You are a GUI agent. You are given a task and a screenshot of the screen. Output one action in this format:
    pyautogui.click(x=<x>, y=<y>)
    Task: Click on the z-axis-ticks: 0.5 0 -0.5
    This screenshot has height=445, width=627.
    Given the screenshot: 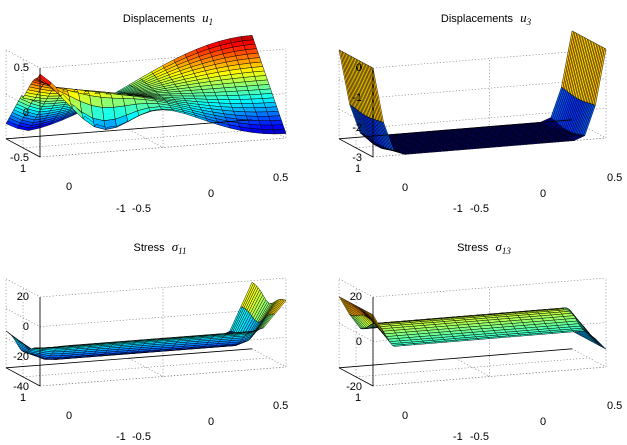 What is the action you would take?
    pyautogui.click(x=19, y=113)
    